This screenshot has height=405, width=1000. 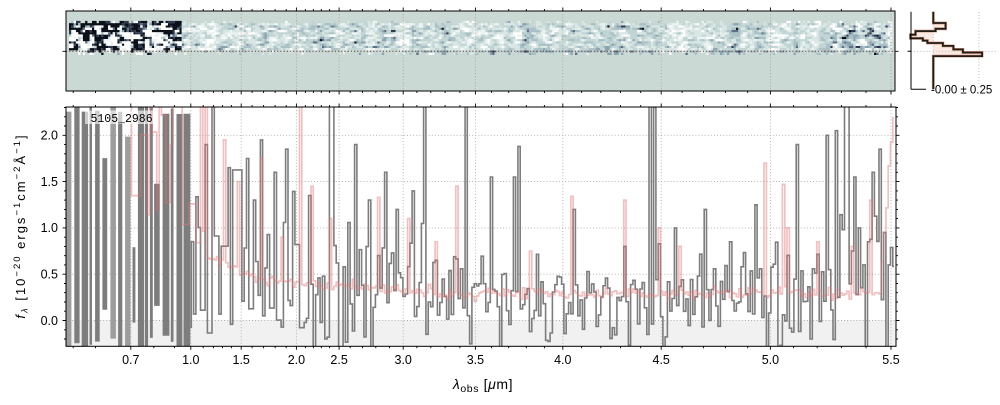 What do you see at coordinates (49, 321) in the screenshot?
I see `svg-text: 0.0` at bounding box center [49, 321].